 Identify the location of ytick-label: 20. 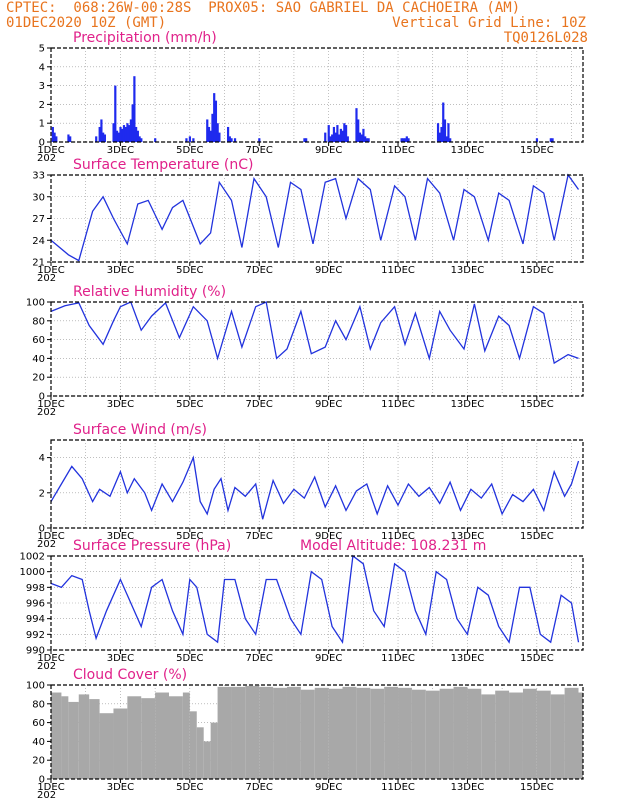
(38, 761).